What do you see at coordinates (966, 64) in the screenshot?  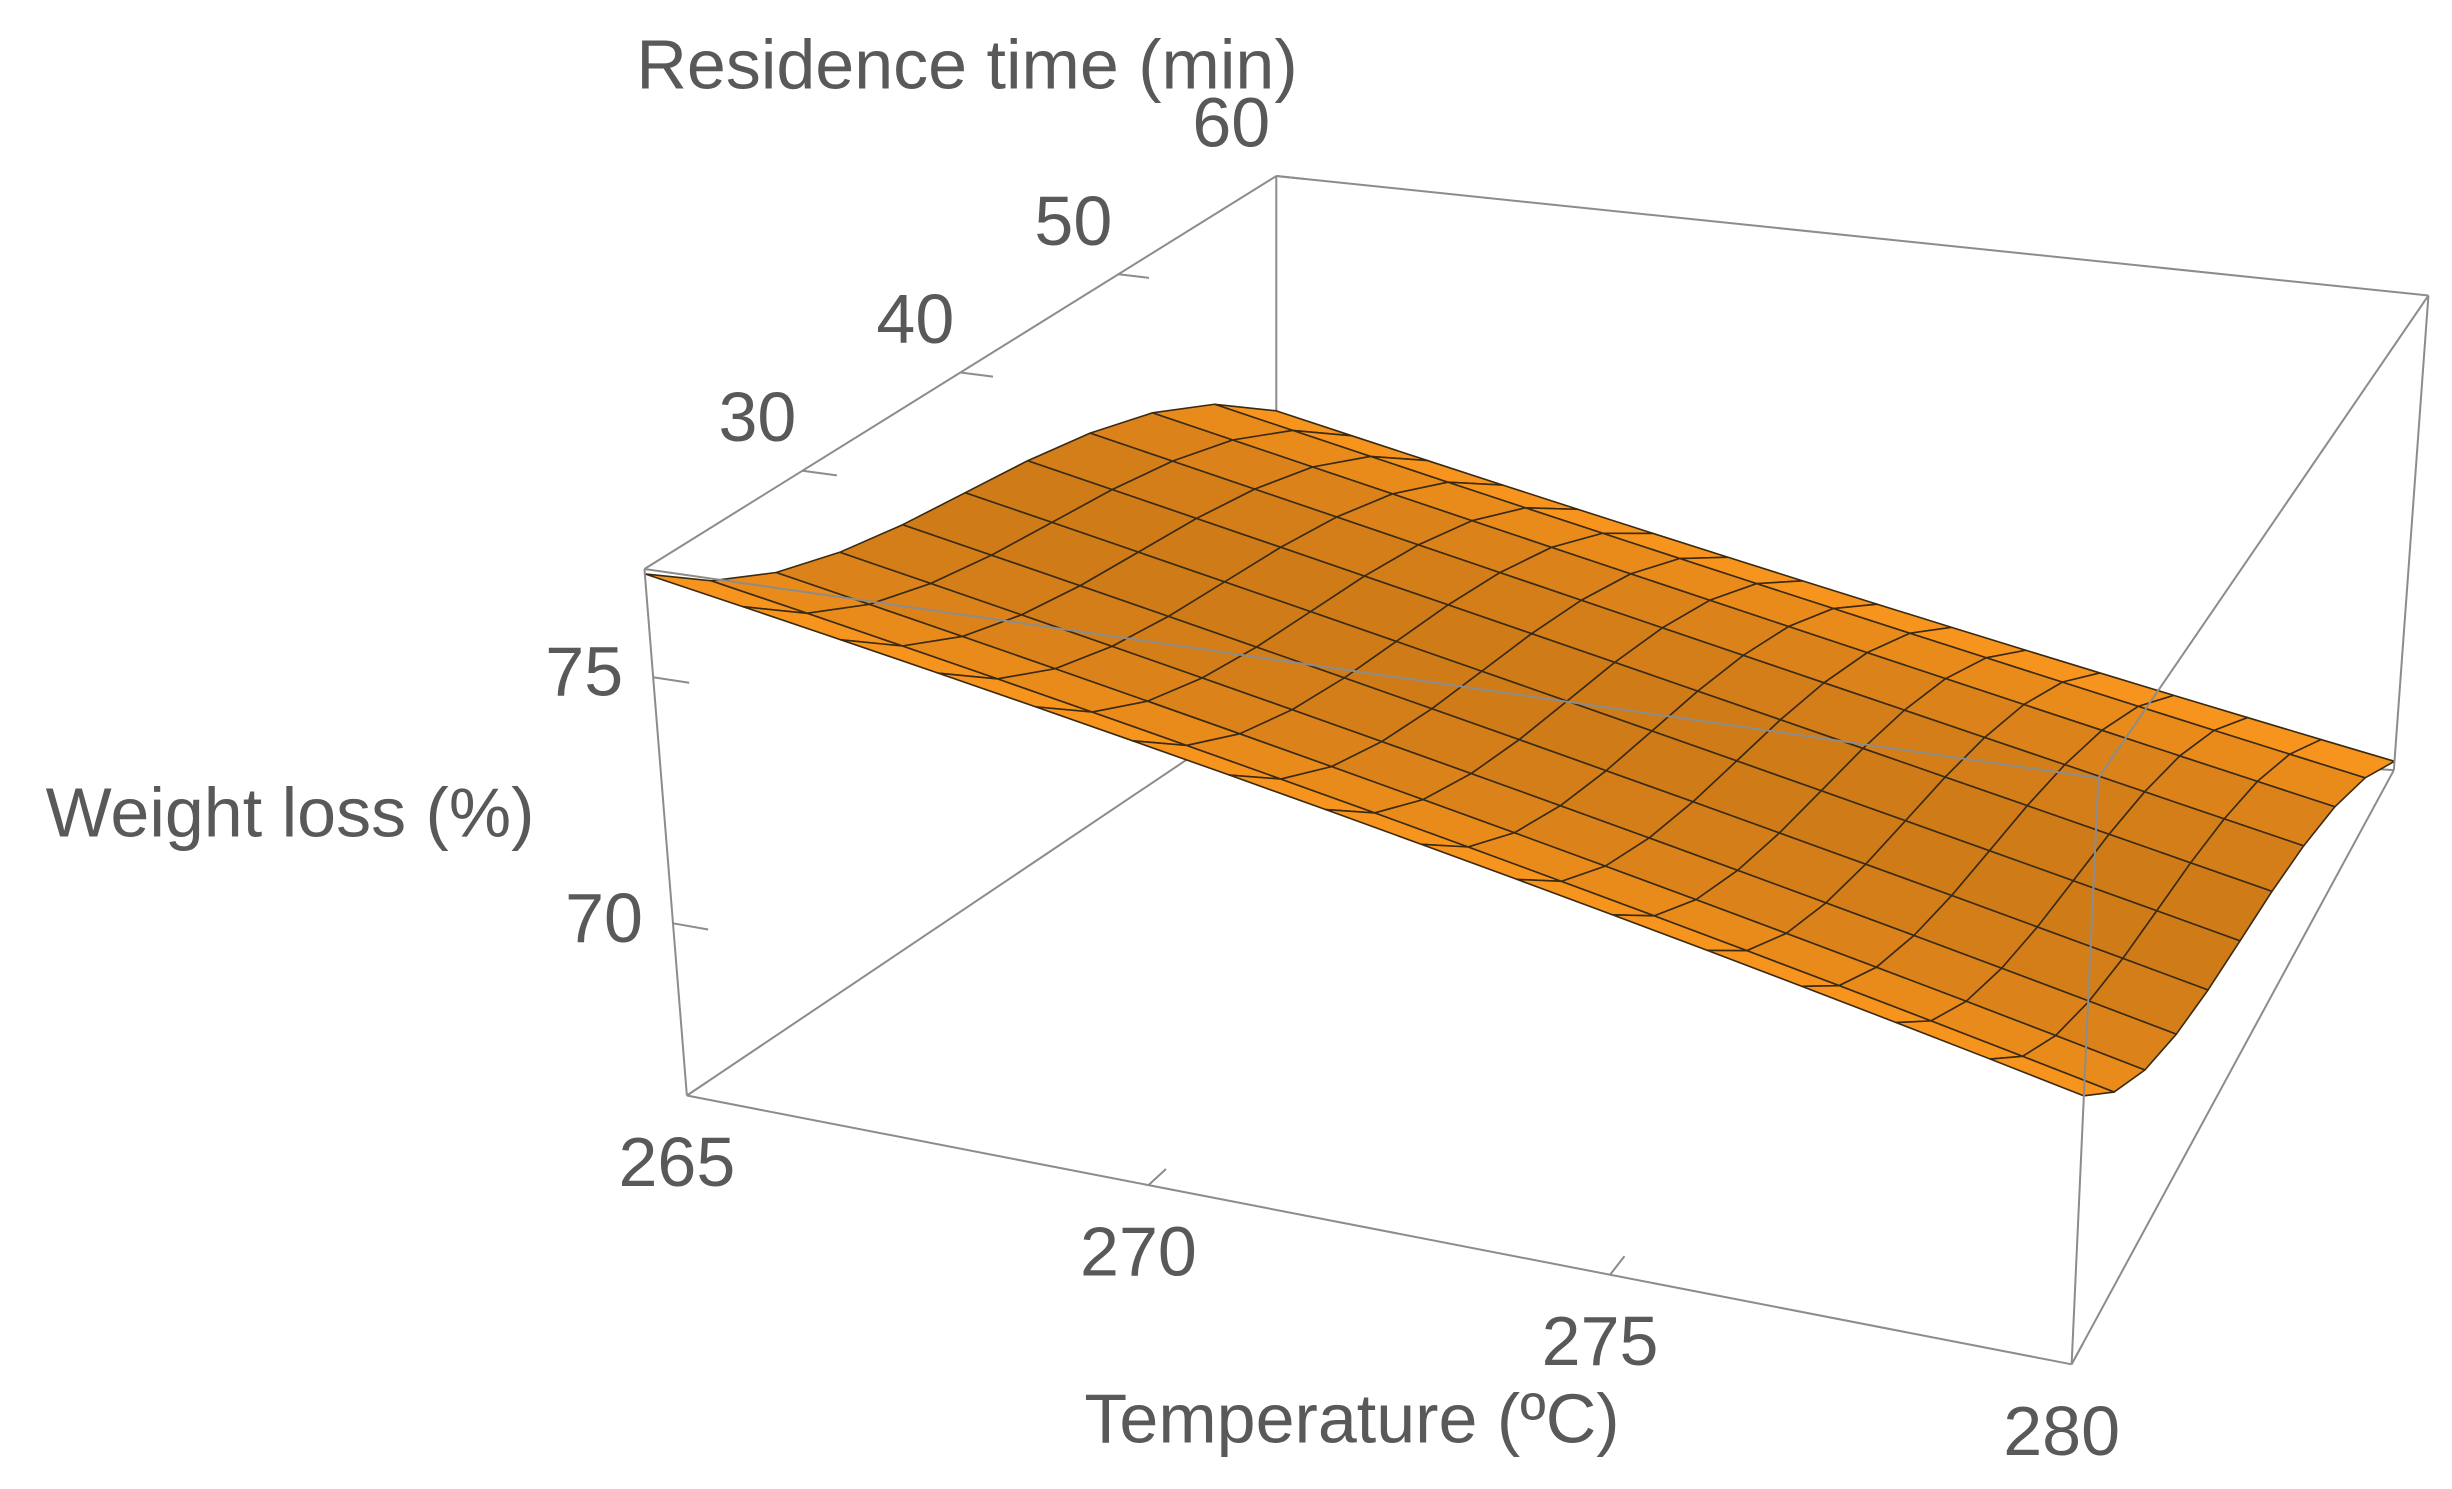 I see `y-axis-label: Residence time (min)` at bounding box center [966, 64].